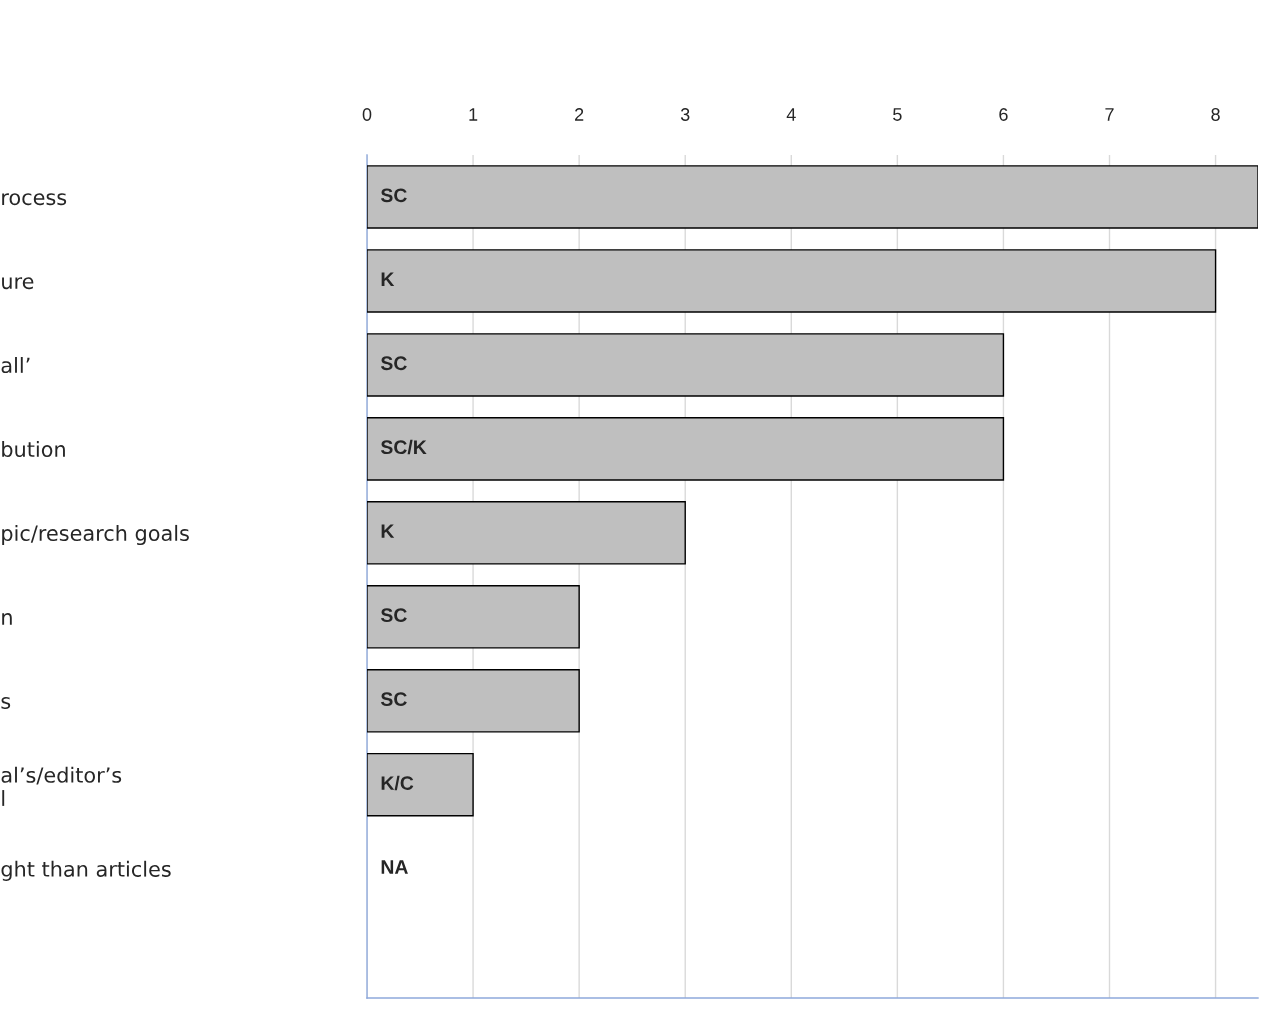 Image resolution: width=1264 pixels, height=1011 pixels. Describe the element at coordinates (791, 114) in the screenshot. I see `x-tick-label: 4` at that location.